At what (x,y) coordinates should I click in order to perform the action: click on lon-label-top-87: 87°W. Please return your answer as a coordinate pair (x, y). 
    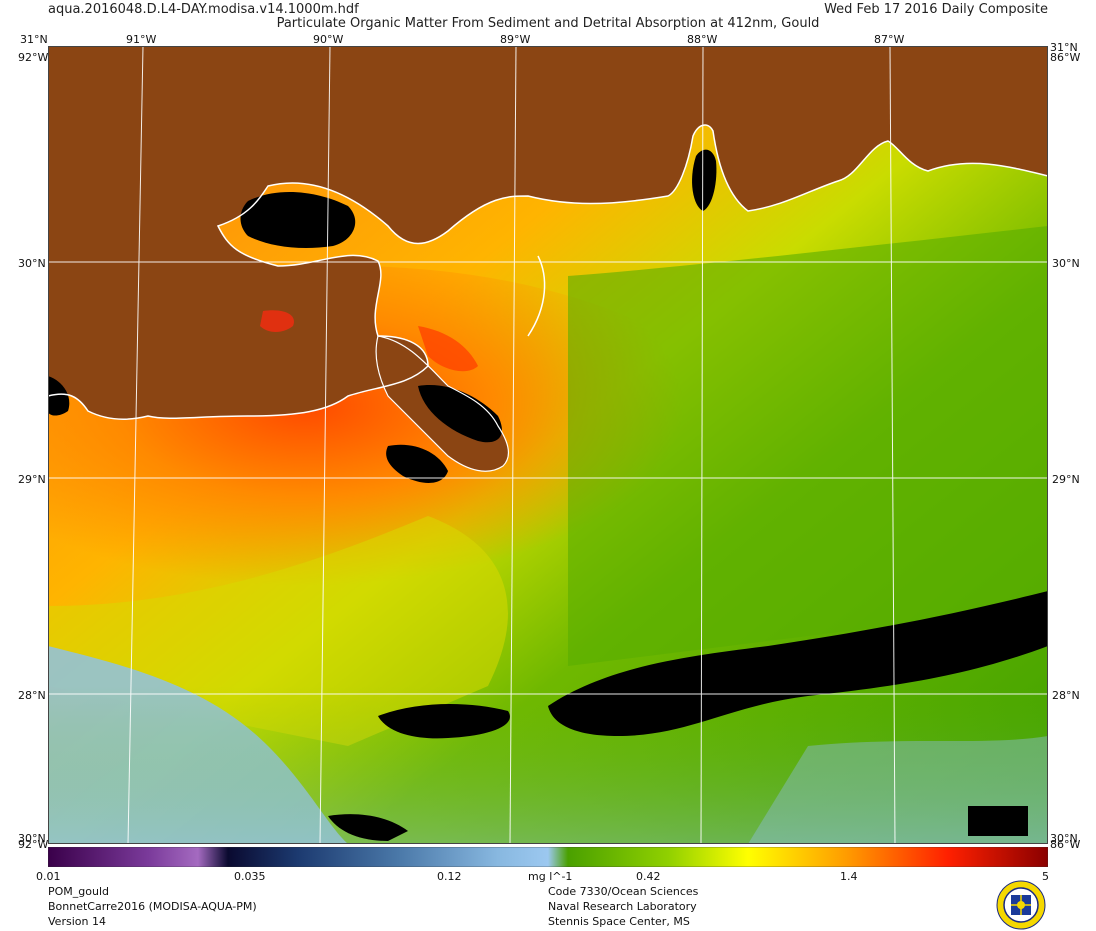
    Looking at the image, I should click on (889, 39).